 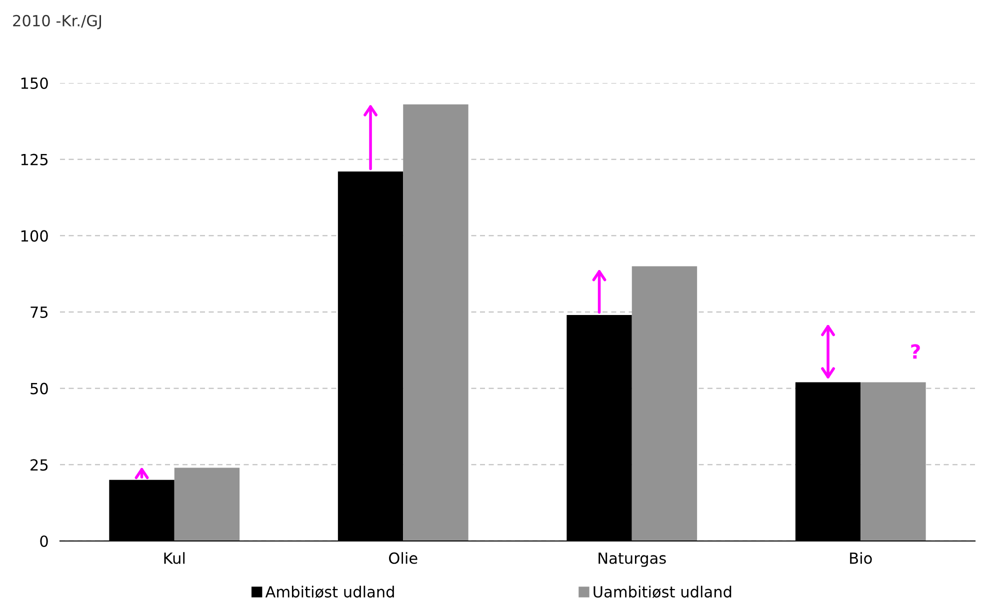 I want to click on y-axis-title: 2010 -Kr./GJ, so click(x=57, y=22).